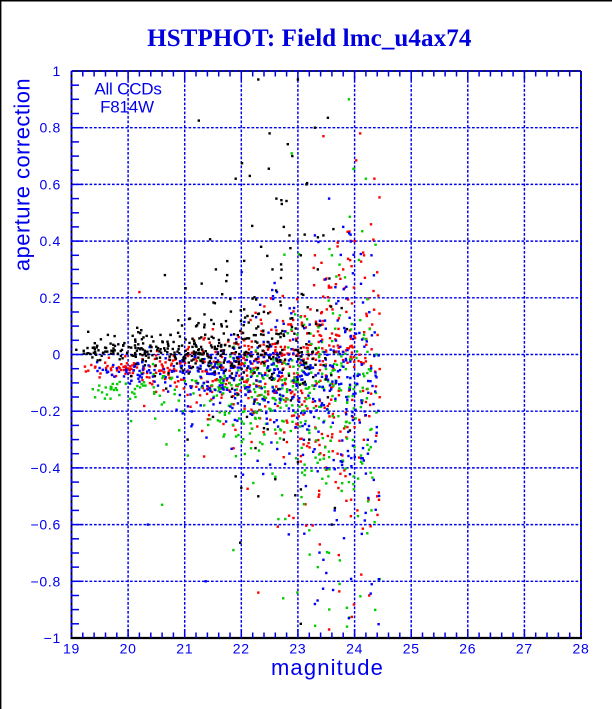  Describe the element at coordinates (241, 649) in the screenshot. I see `svg-text: 22` at that location.